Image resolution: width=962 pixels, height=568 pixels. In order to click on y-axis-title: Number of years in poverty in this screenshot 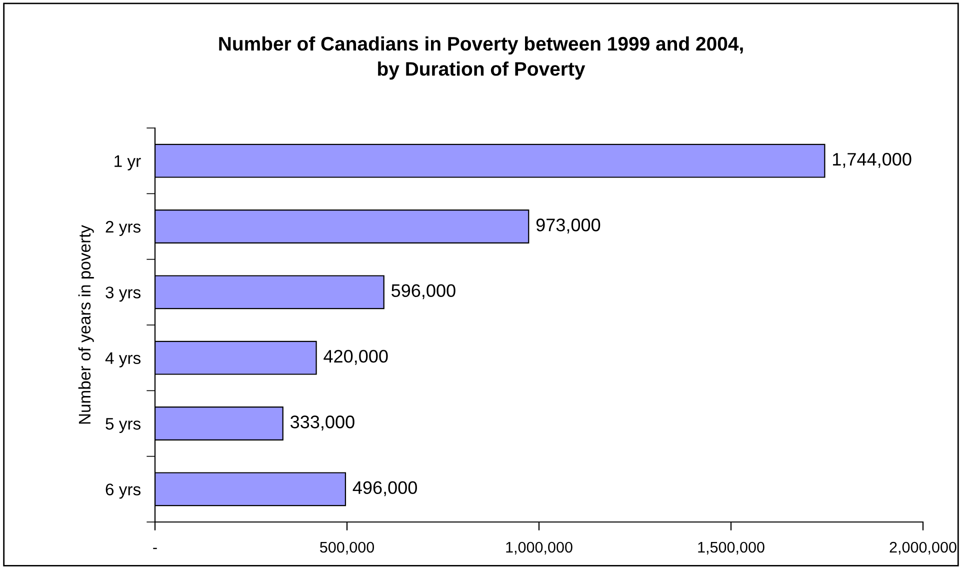, I will do `click(86, 324)`.